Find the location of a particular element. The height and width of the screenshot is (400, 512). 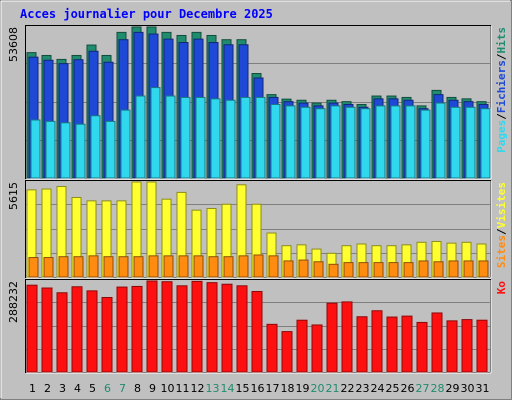

day-label-8: 8 is located at coordinates (137, 388).